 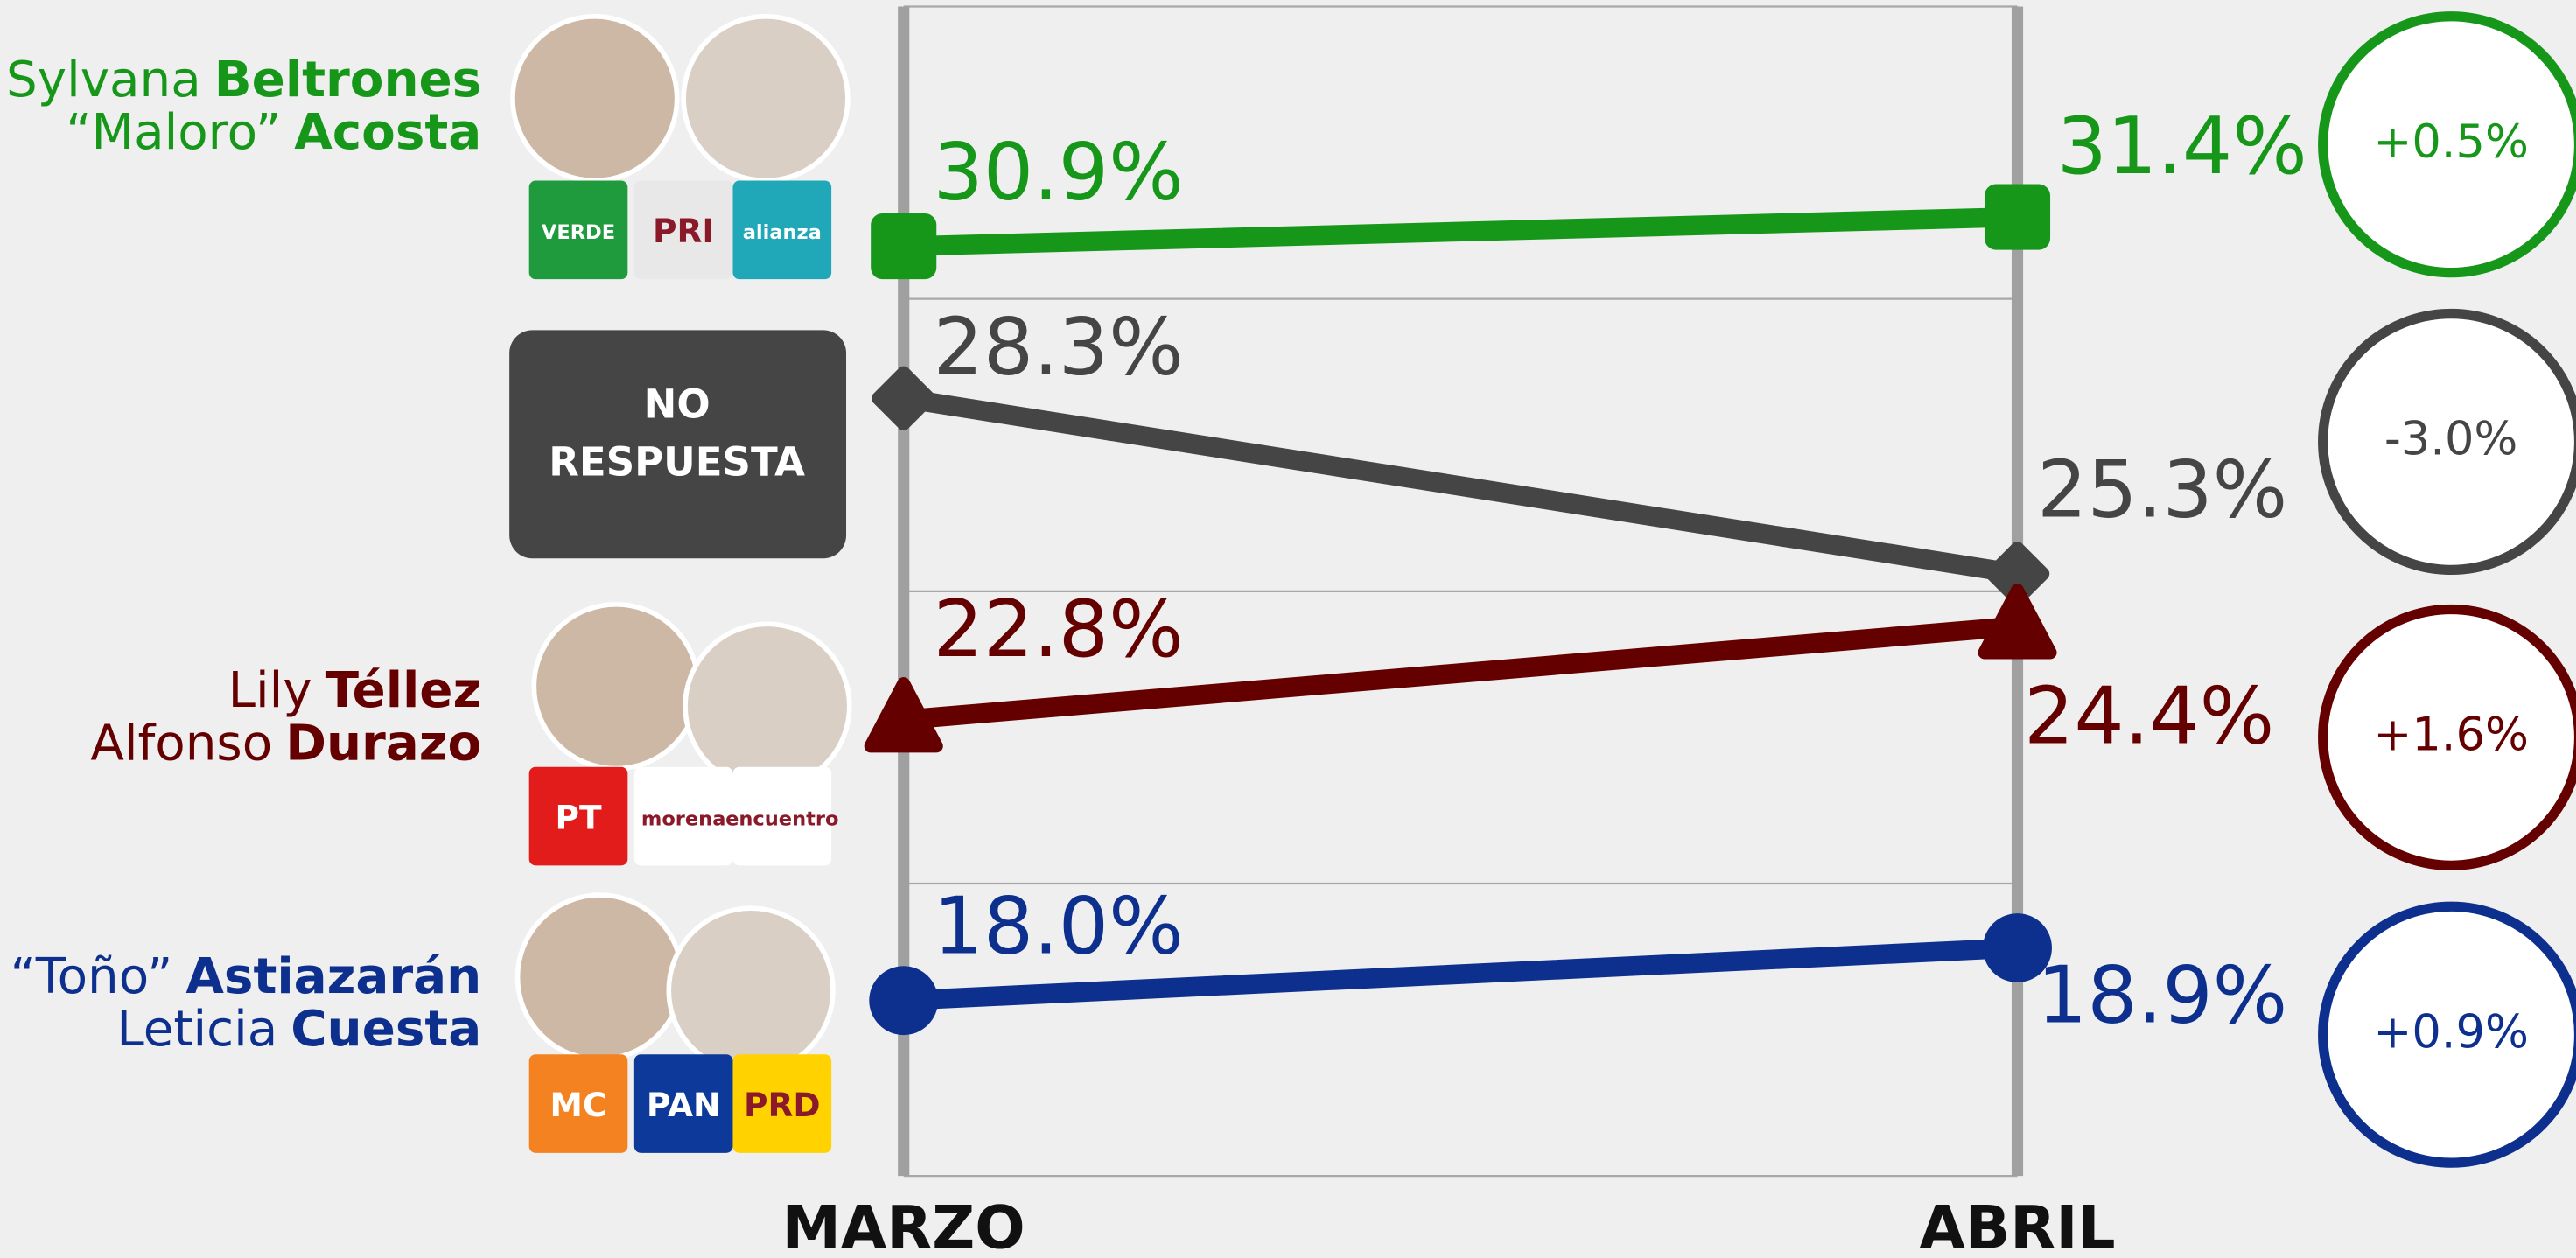 What do you see at coordinates (904, 1226) in the screenshot?
I see `x-tick-label: MARZO` at bounding box center [904, 1226].